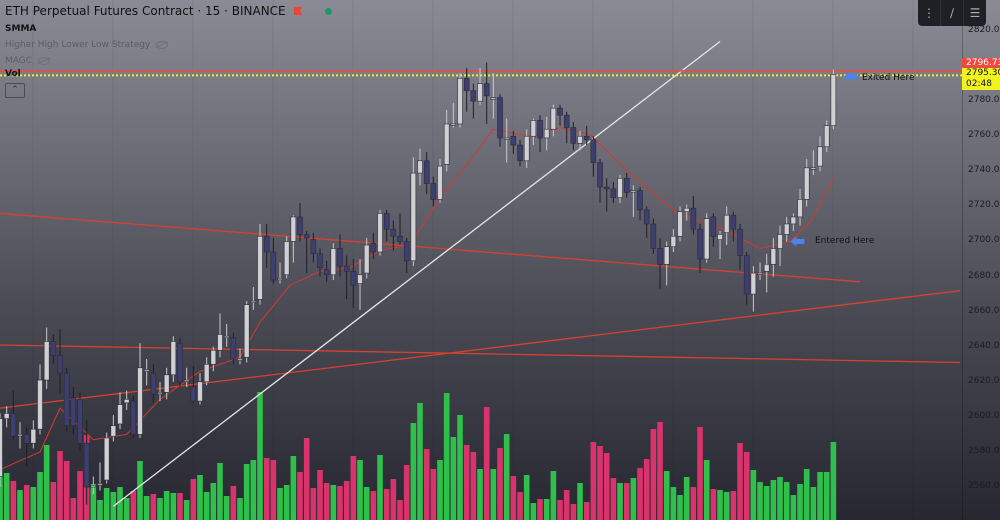 The image size is (1000, 520). What do you see at coordinates (298, 11) in the screenshot?
I see `flag-icon` at bounding box center [298, 11].